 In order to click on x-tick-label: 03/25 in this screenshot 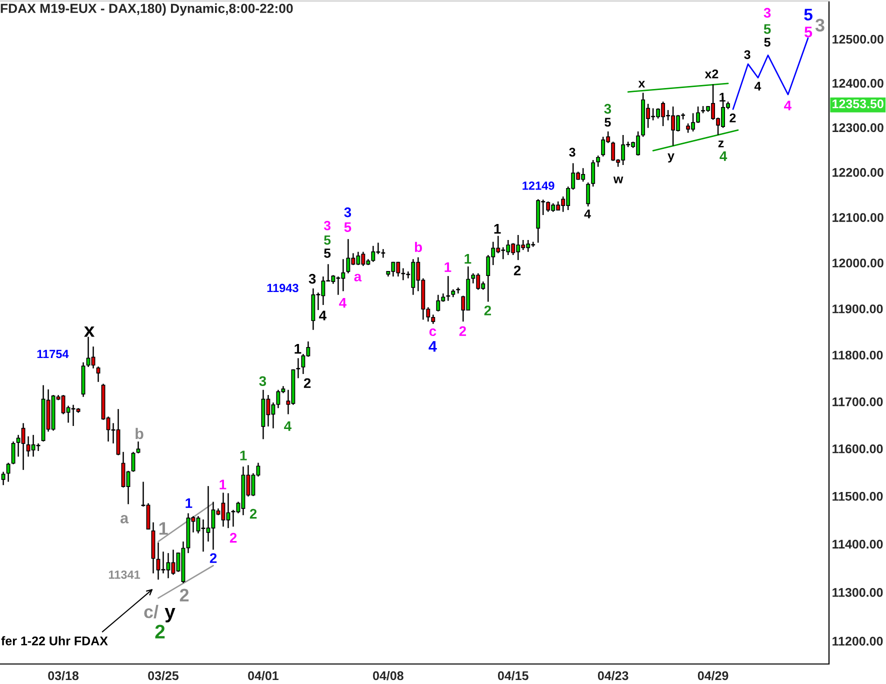, I will do `click(163, 675)`.